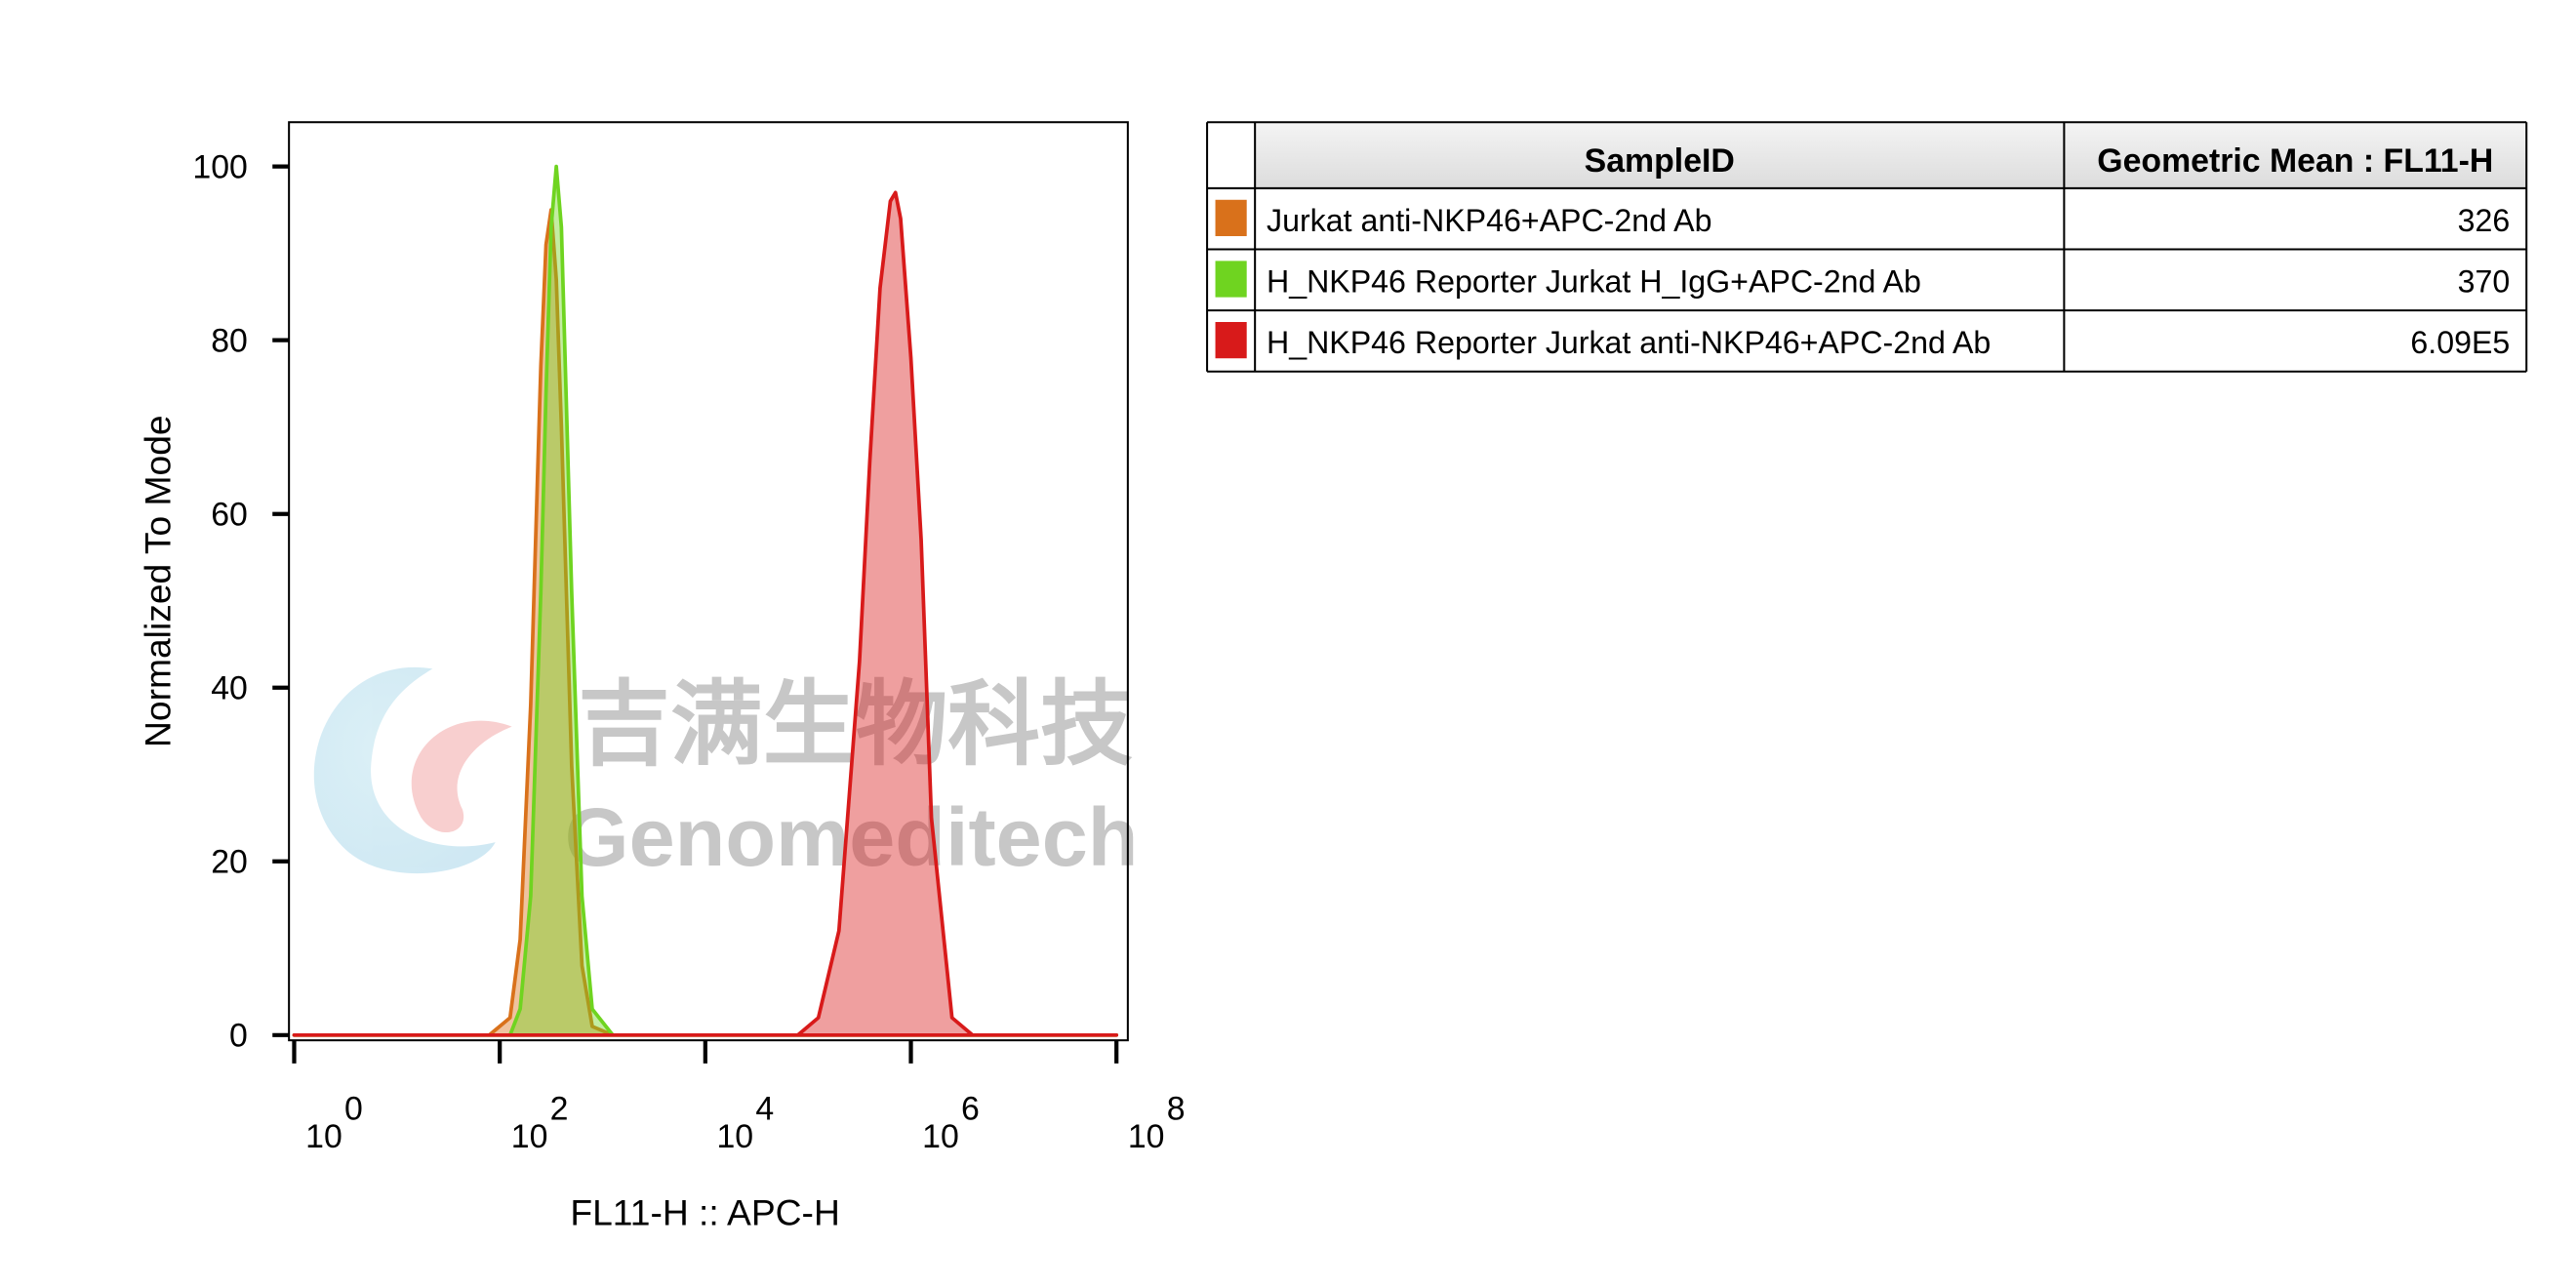 The image size is (2576, 1288). I want to click on x-tick-exponent: 2, so click(559, 1108).